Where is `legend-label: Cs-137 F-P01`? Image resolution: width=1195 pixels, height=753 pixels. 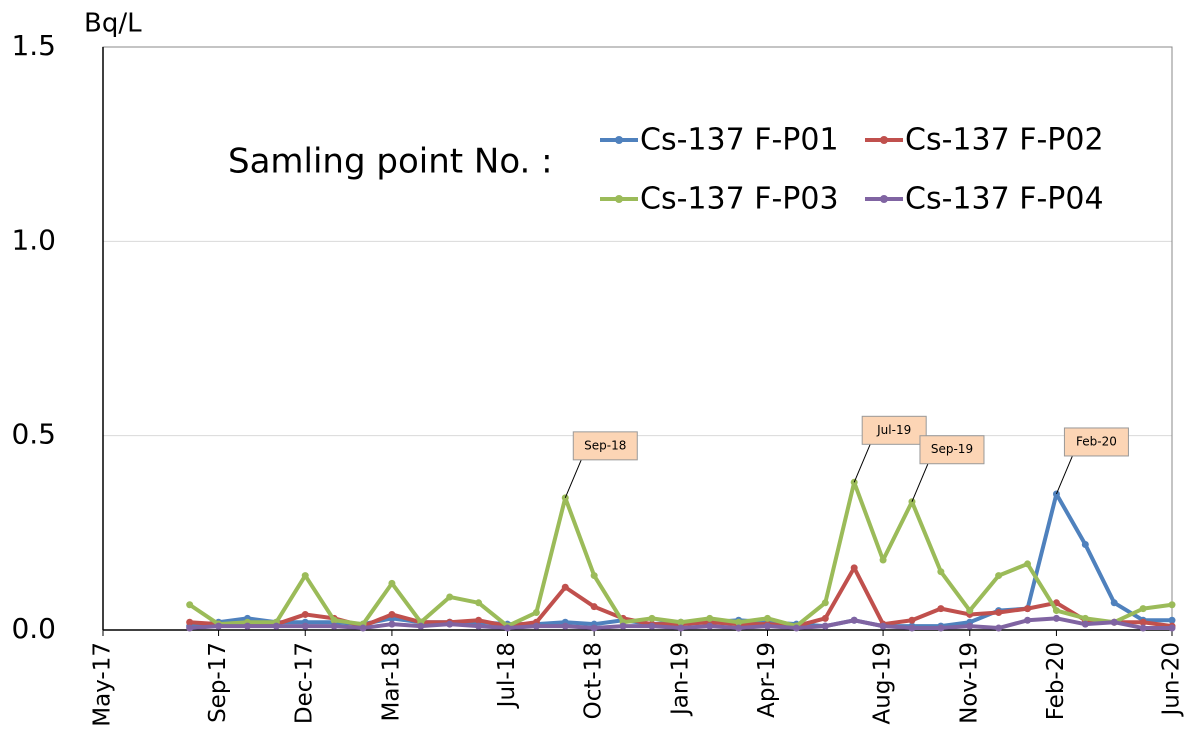 legend-label: Cs-137 F-P01 is located at coordinates (739, 140).